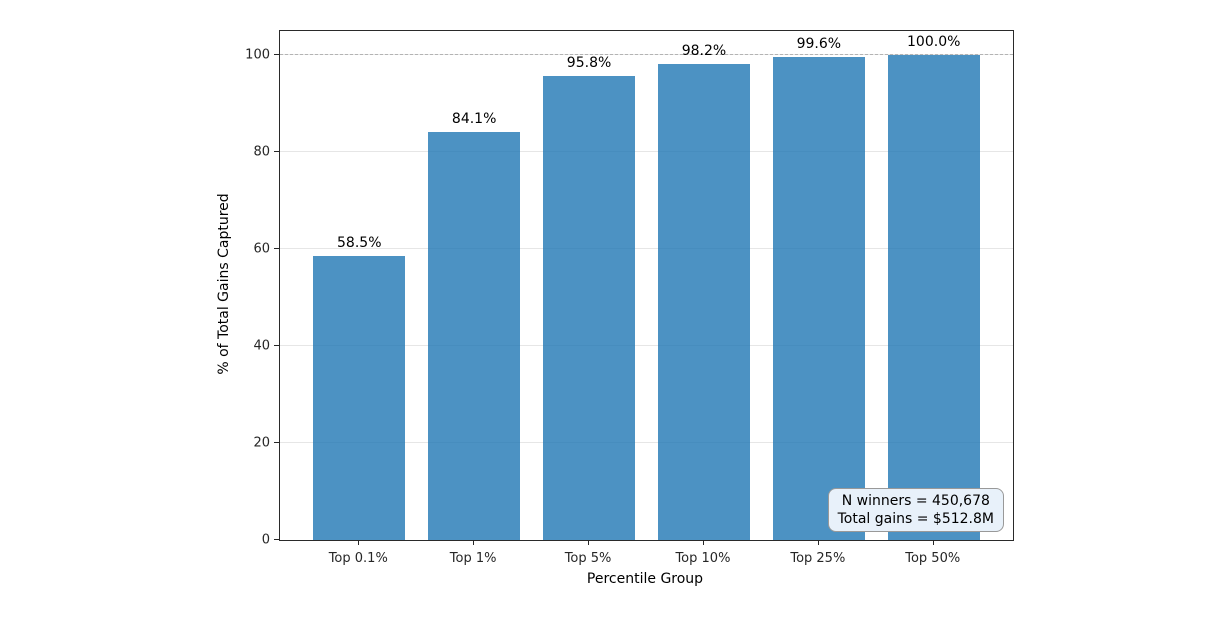 This screenshot has width=1228, height=619. What do you see at coordinates (933, 558) in the screenshot?
I see `x-tick-label: Top 50%` at bounding box center [933, 558].